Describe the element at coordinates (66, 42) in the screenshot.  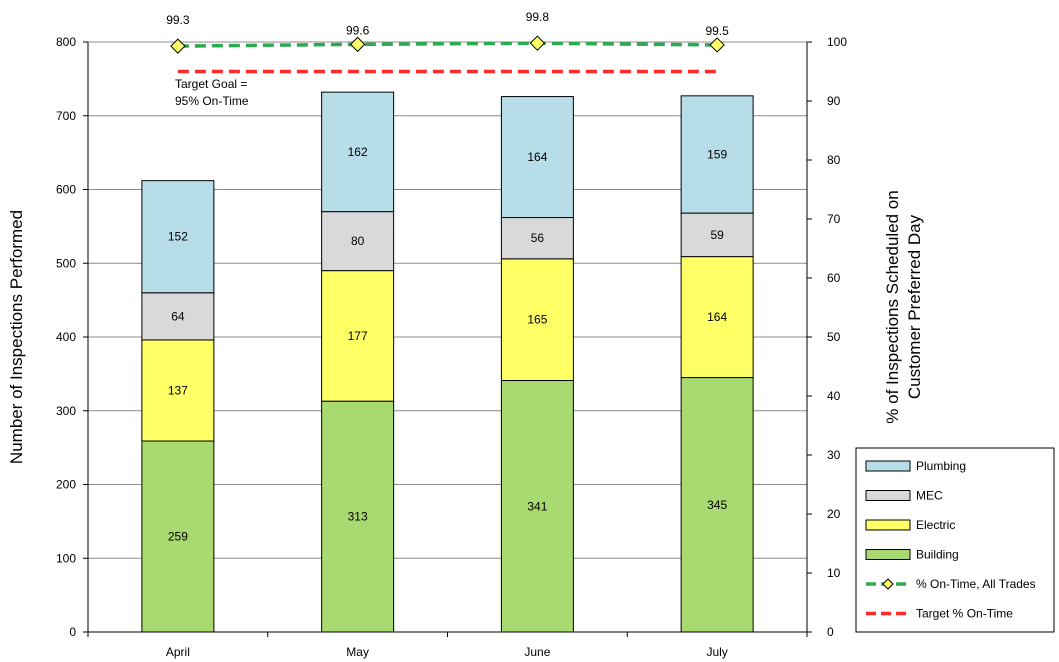
I see `y-tick-label: 800` at that location.